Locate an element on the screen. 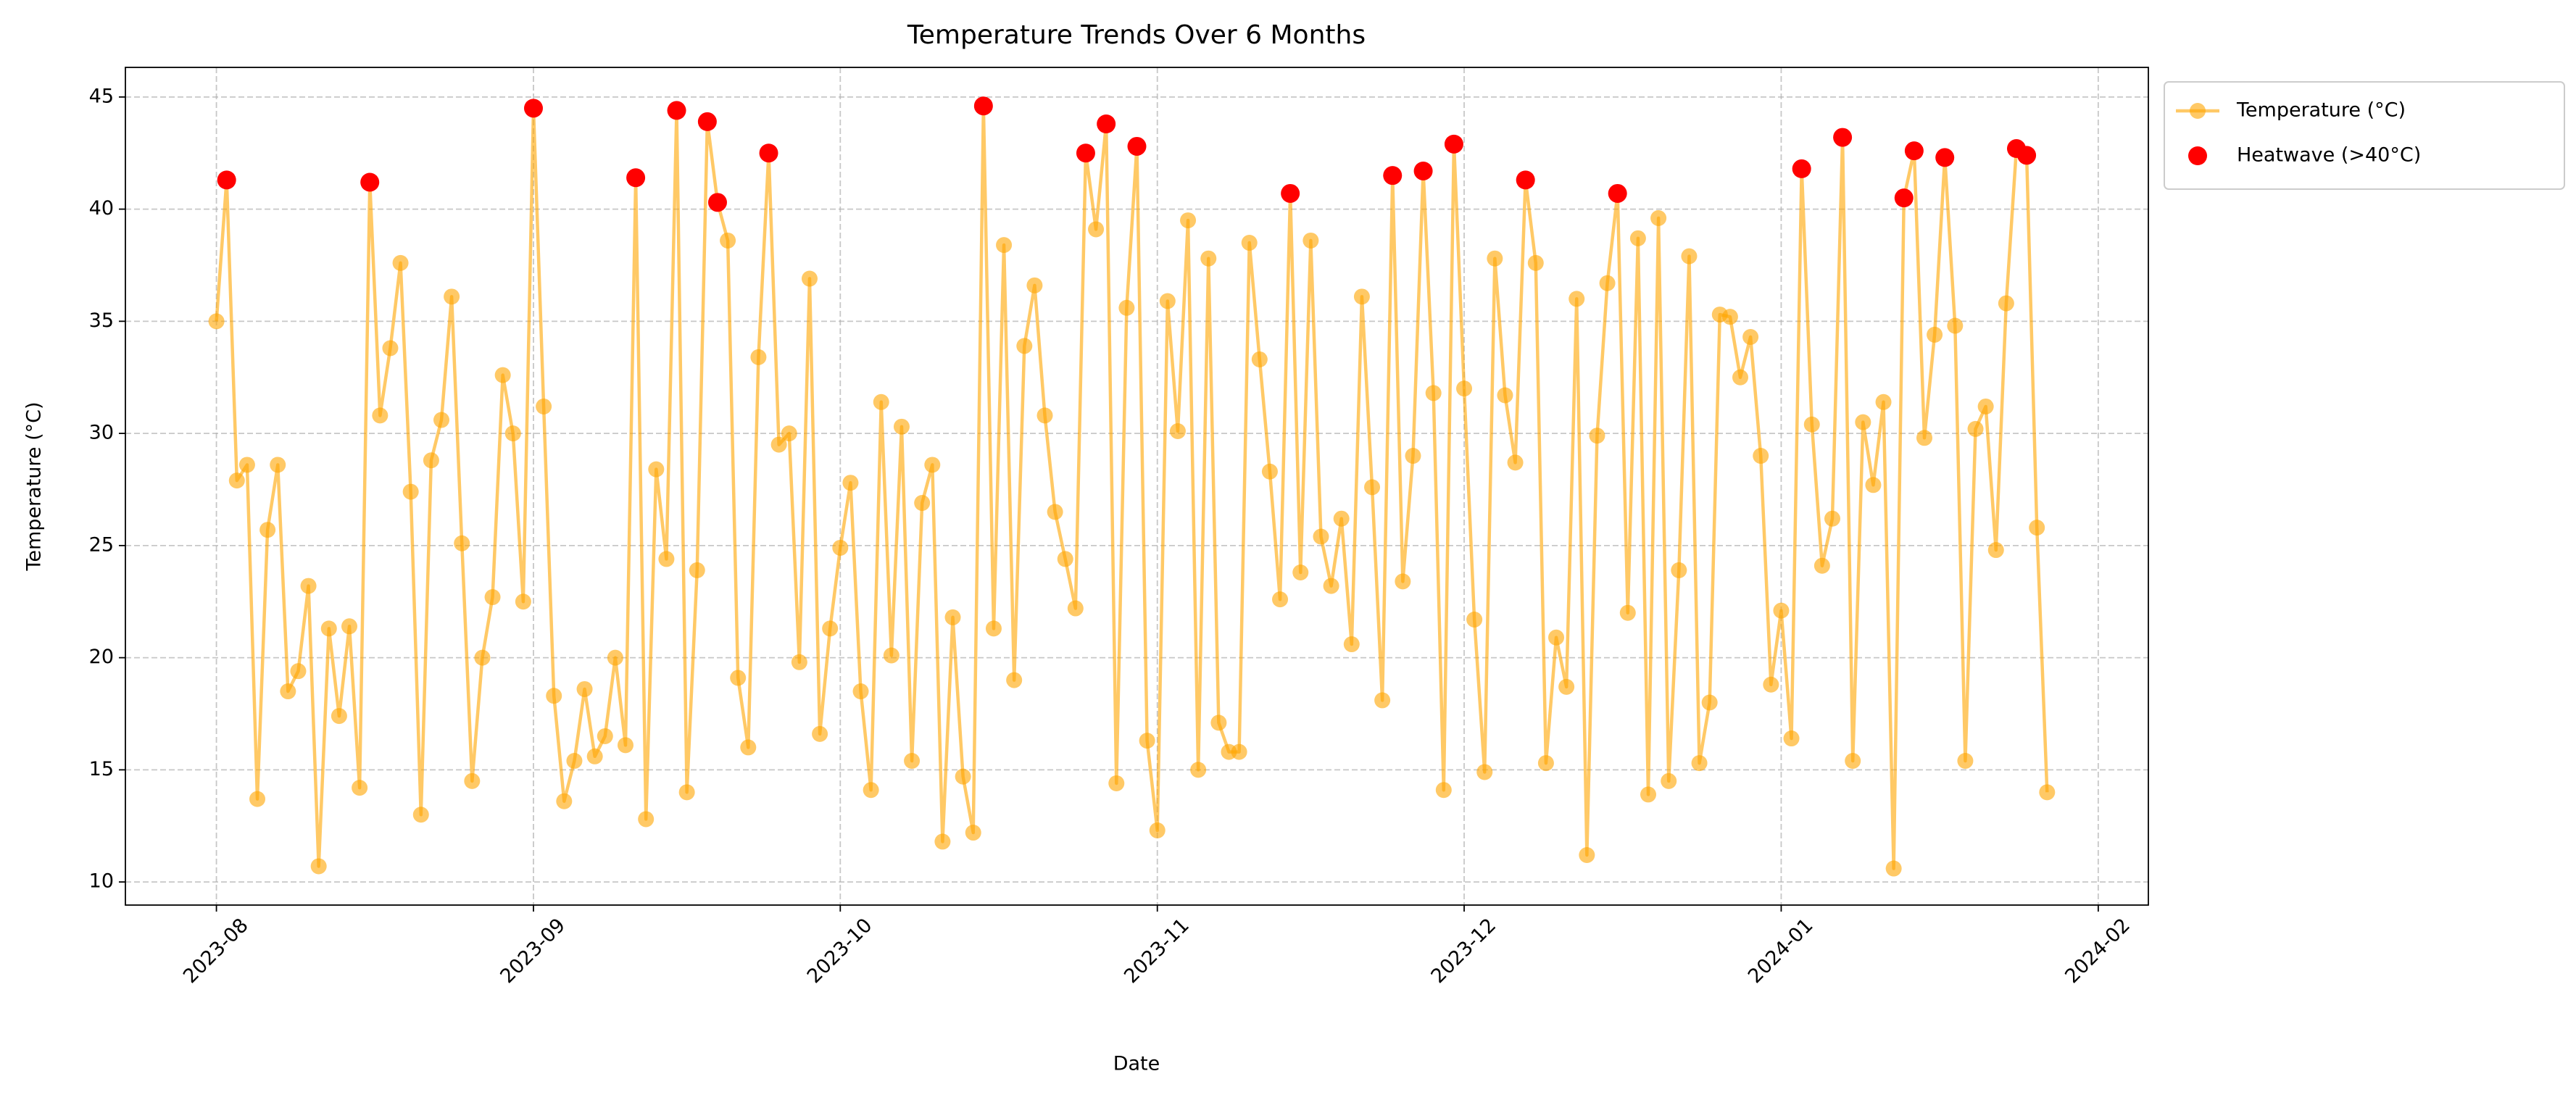  y-tick-label: 15 is located at coordinates (101, 769).